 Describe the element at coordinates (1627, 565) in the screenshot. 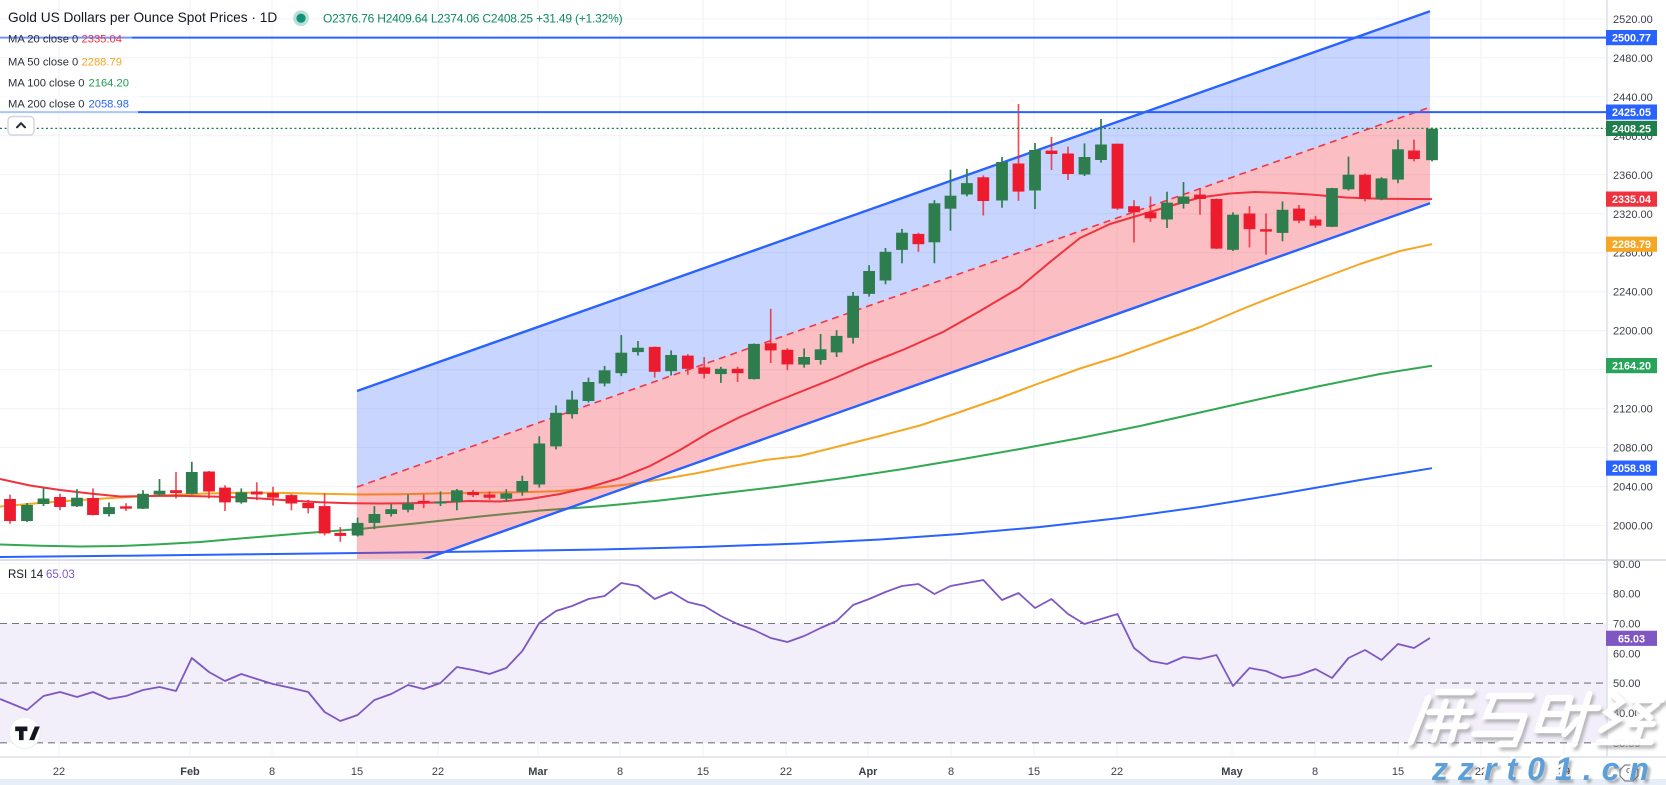

I see `svg-text: 90.00` at that location.